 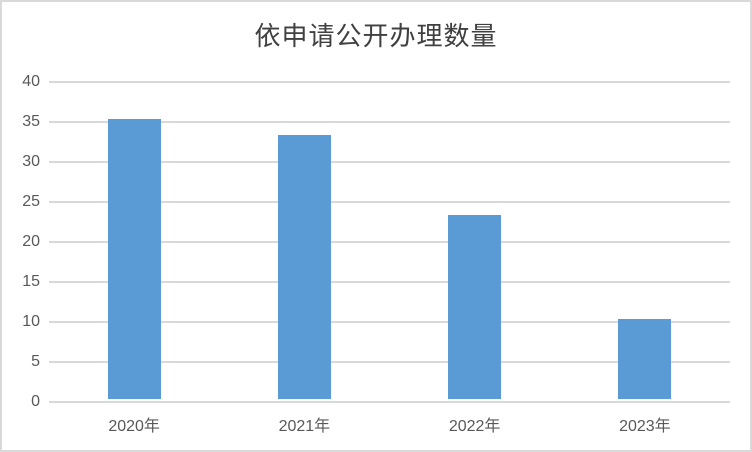 What do you see at coordinates (474, 426) in the screenshot?
I see `x-axis-label: 2022年` at bounding box center [474, 426].